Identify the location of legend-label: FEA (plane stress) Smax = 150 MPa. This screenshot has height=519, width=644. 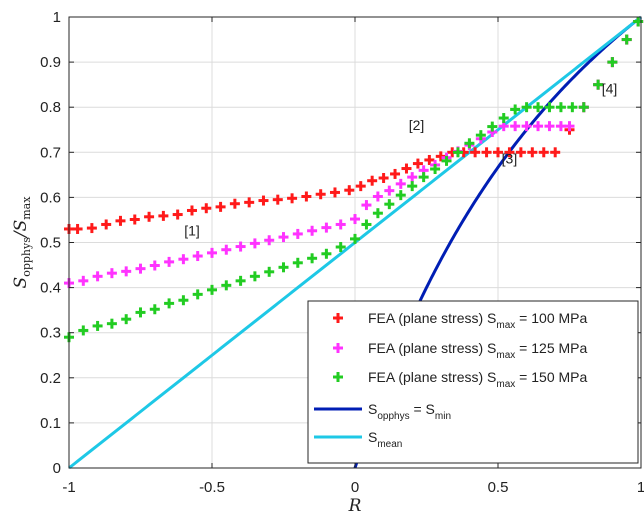
(478, 379).